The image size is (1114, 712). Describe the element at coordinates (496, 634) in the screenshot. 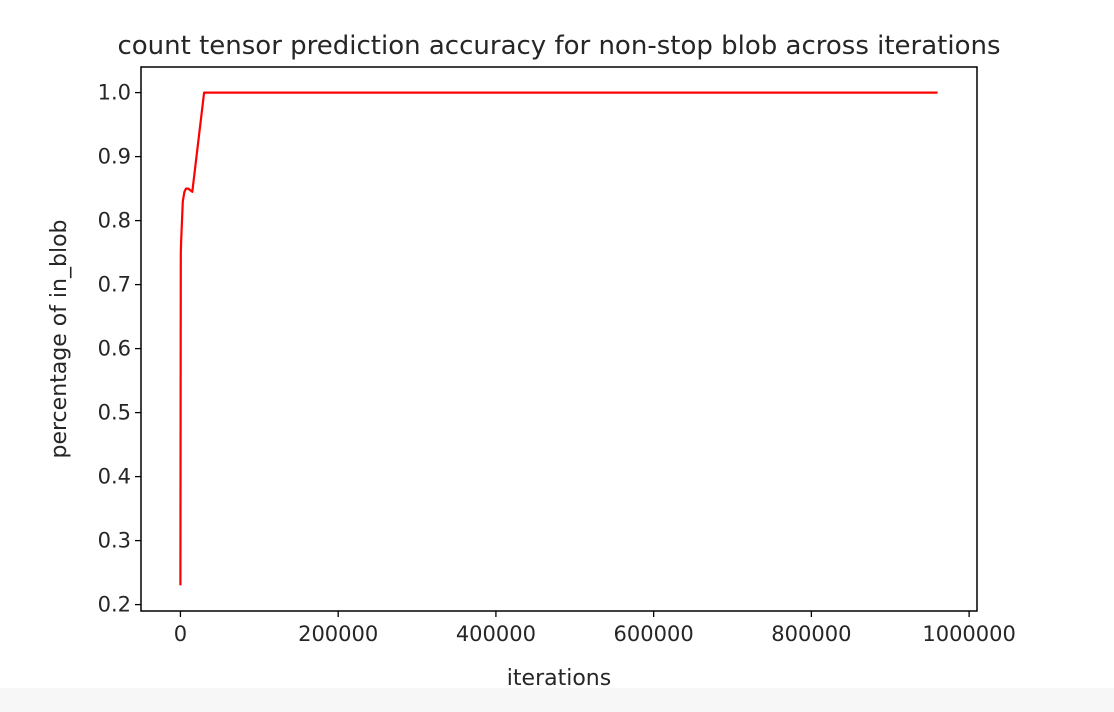

I see `x-tick-label: 400000` at that location.